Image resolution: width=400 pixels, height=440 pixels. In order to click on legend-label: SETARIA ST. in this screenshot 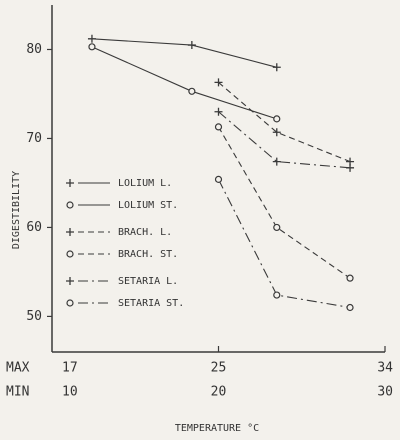, I will do `click(151, 303)`.